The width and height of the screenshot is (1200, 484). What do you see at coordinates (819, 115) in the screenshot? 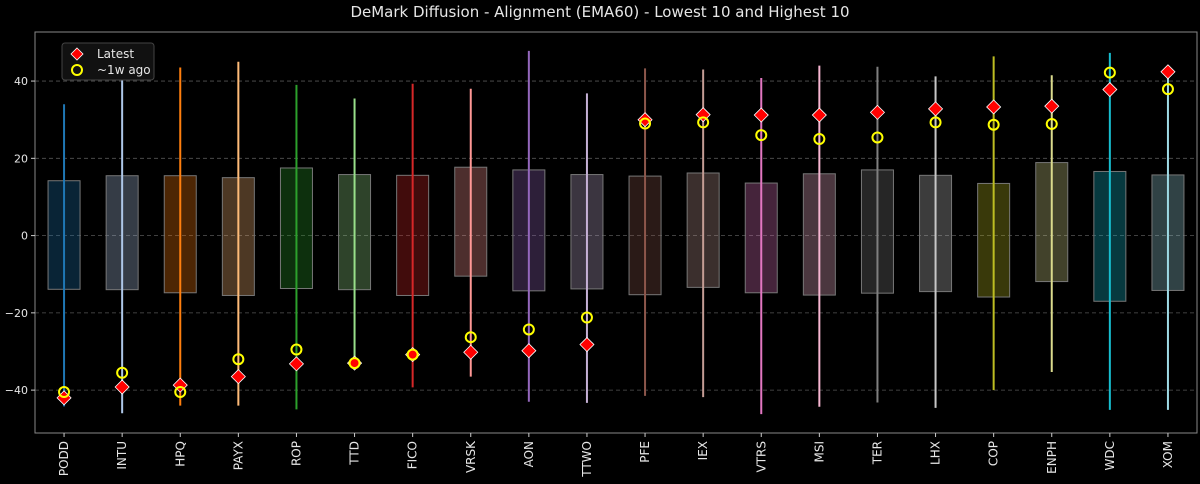
I see `latest-marker-MSI` at bounding box center [819, 115].